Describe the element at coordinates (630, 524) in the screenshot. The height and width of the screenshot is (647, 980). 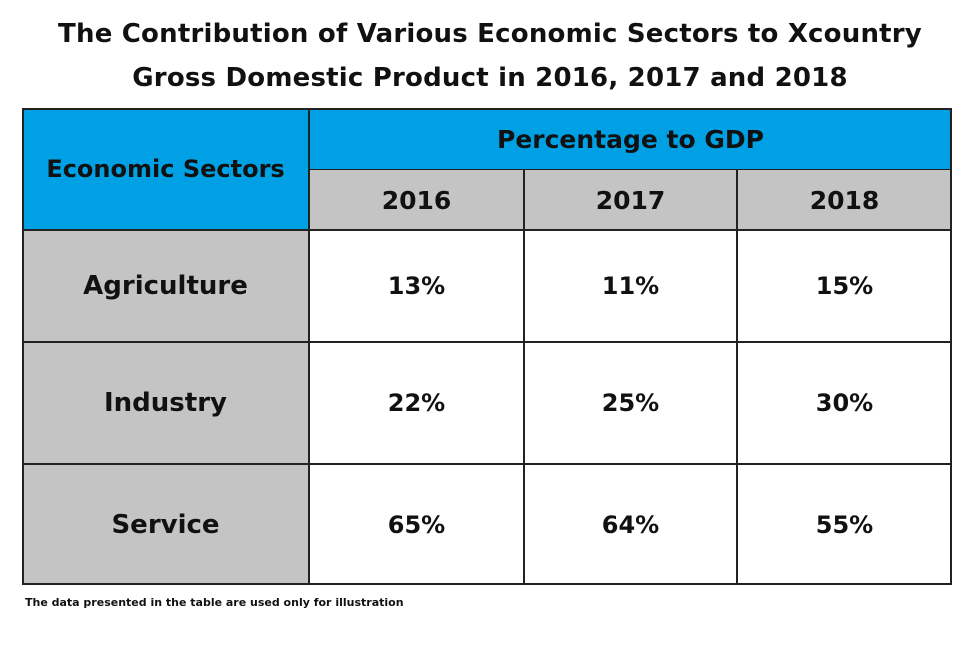
I see `cell-service-2017: 64%` at that location.